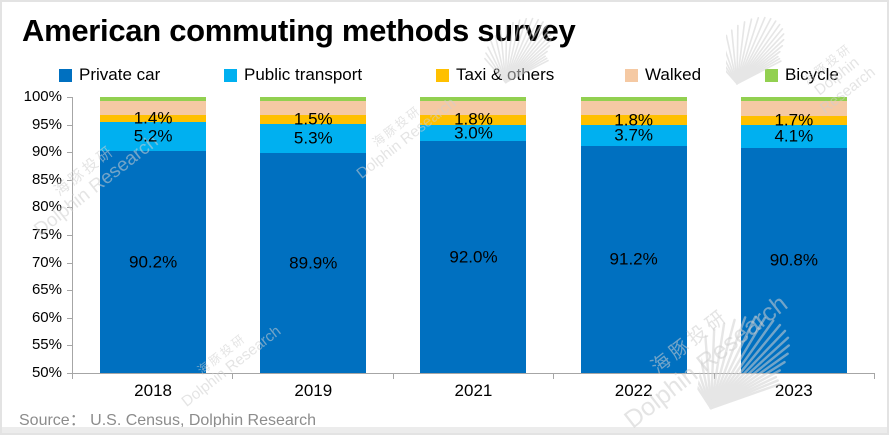 The width and height of the screenshot is (889, 435). I want to click on y-axis-tick-label: 90%, so click(46, 152).